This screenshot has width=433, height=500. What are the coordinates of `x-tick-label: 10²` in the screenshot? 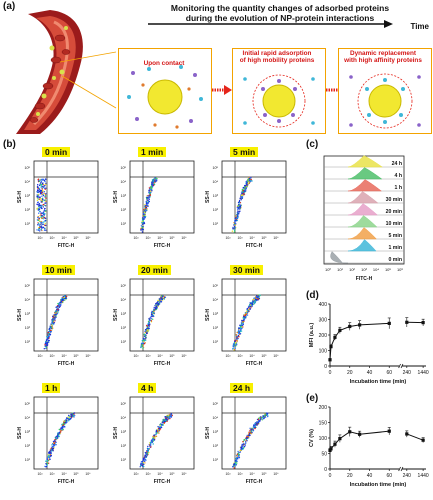 It's located at (41, 474).